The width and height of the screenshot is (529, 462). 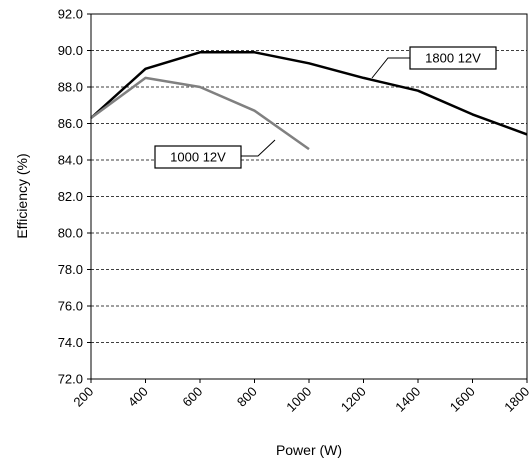 What do you see at coordinates (515, 399) in the screenshot?
I see `x-tick-label: 1800` at bounding box center [515, 399].